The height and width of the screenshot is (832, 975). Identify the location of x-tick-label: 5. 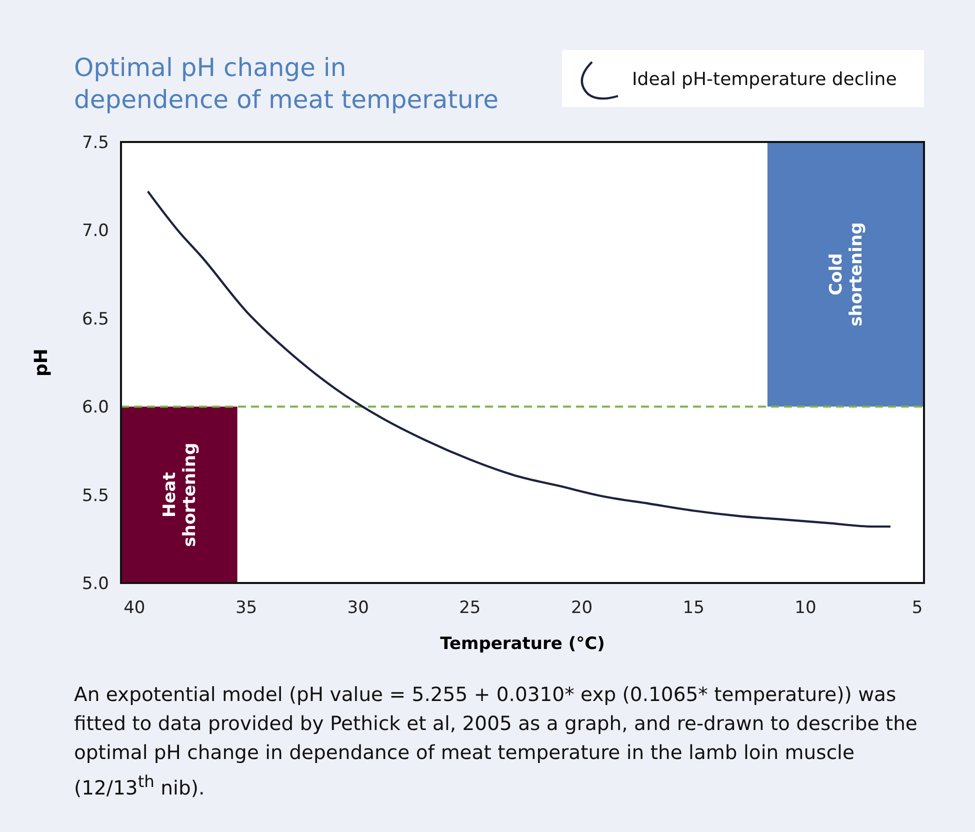
(917, 608).